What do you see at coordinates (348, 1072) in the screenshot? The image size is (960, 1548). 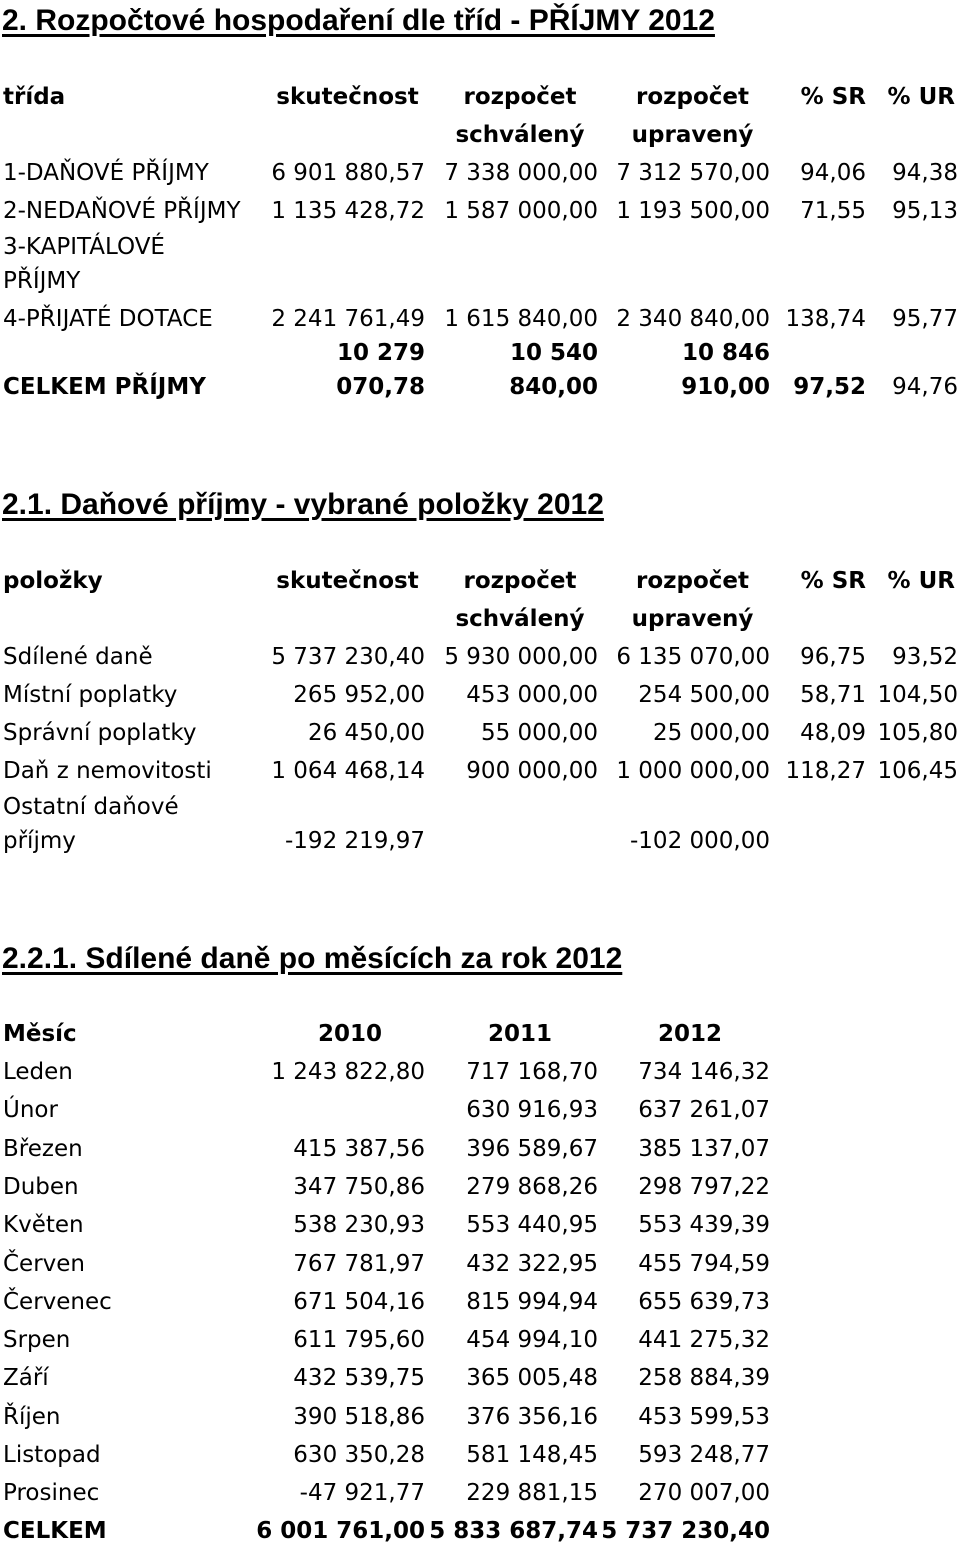 I see `cell-2010: 1 243 822,80` at bounding box center [348, 1072].